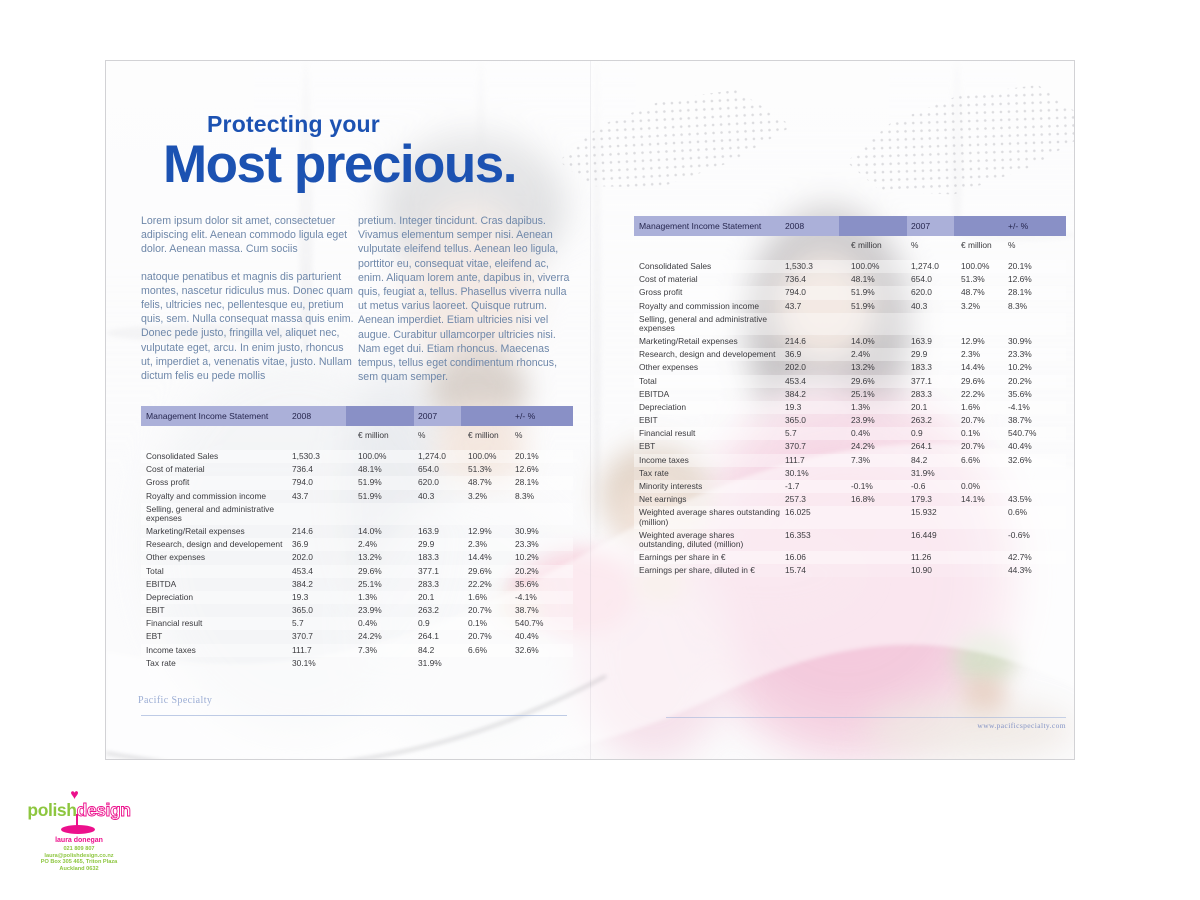 Image resolution: width=1200 pixels, height=900 pixels. I want to click on row-value: 111.7, so click(302, 649).